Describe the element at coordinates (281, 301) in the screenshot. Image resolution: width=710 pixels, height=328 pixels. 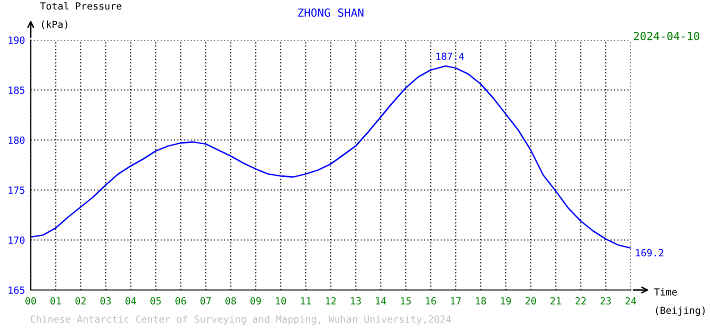
I see `x-tick-label: 10` at that location.